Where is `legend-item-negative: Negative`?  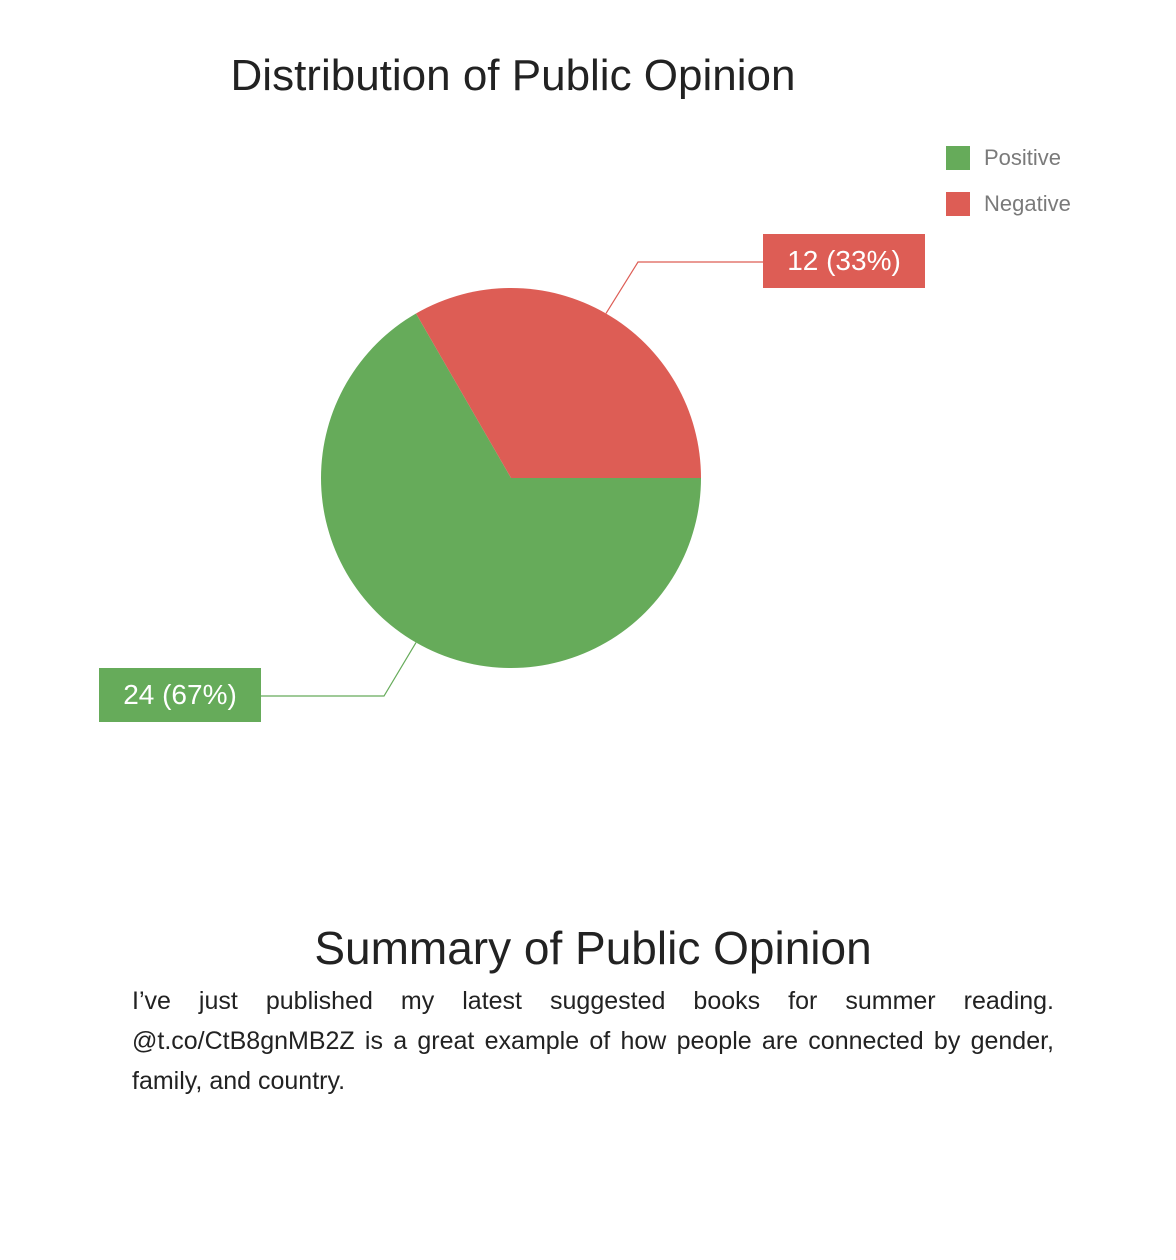
legend-item-negative: Negative is located at coordinates (1008, 203).